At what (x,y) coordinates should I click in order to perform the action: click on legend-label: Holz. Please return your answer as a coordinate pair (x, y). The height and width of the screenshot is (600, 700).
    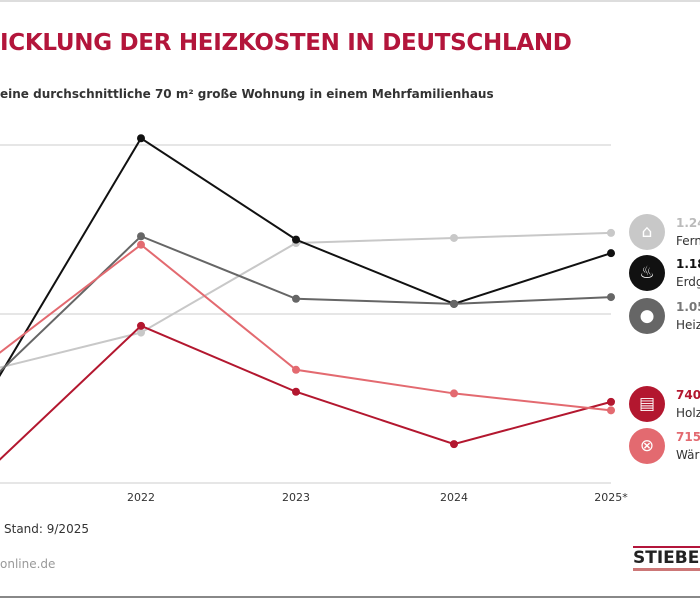
    Looking at the image, I should click on (688, 413).